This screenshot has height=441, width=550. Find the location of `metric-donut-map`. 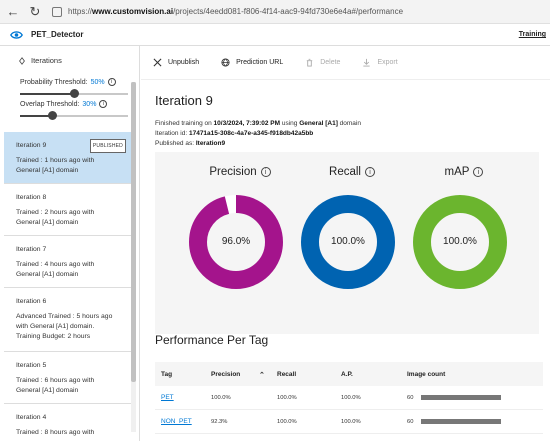

metric-donut-map is located at coordinates (460, 242).